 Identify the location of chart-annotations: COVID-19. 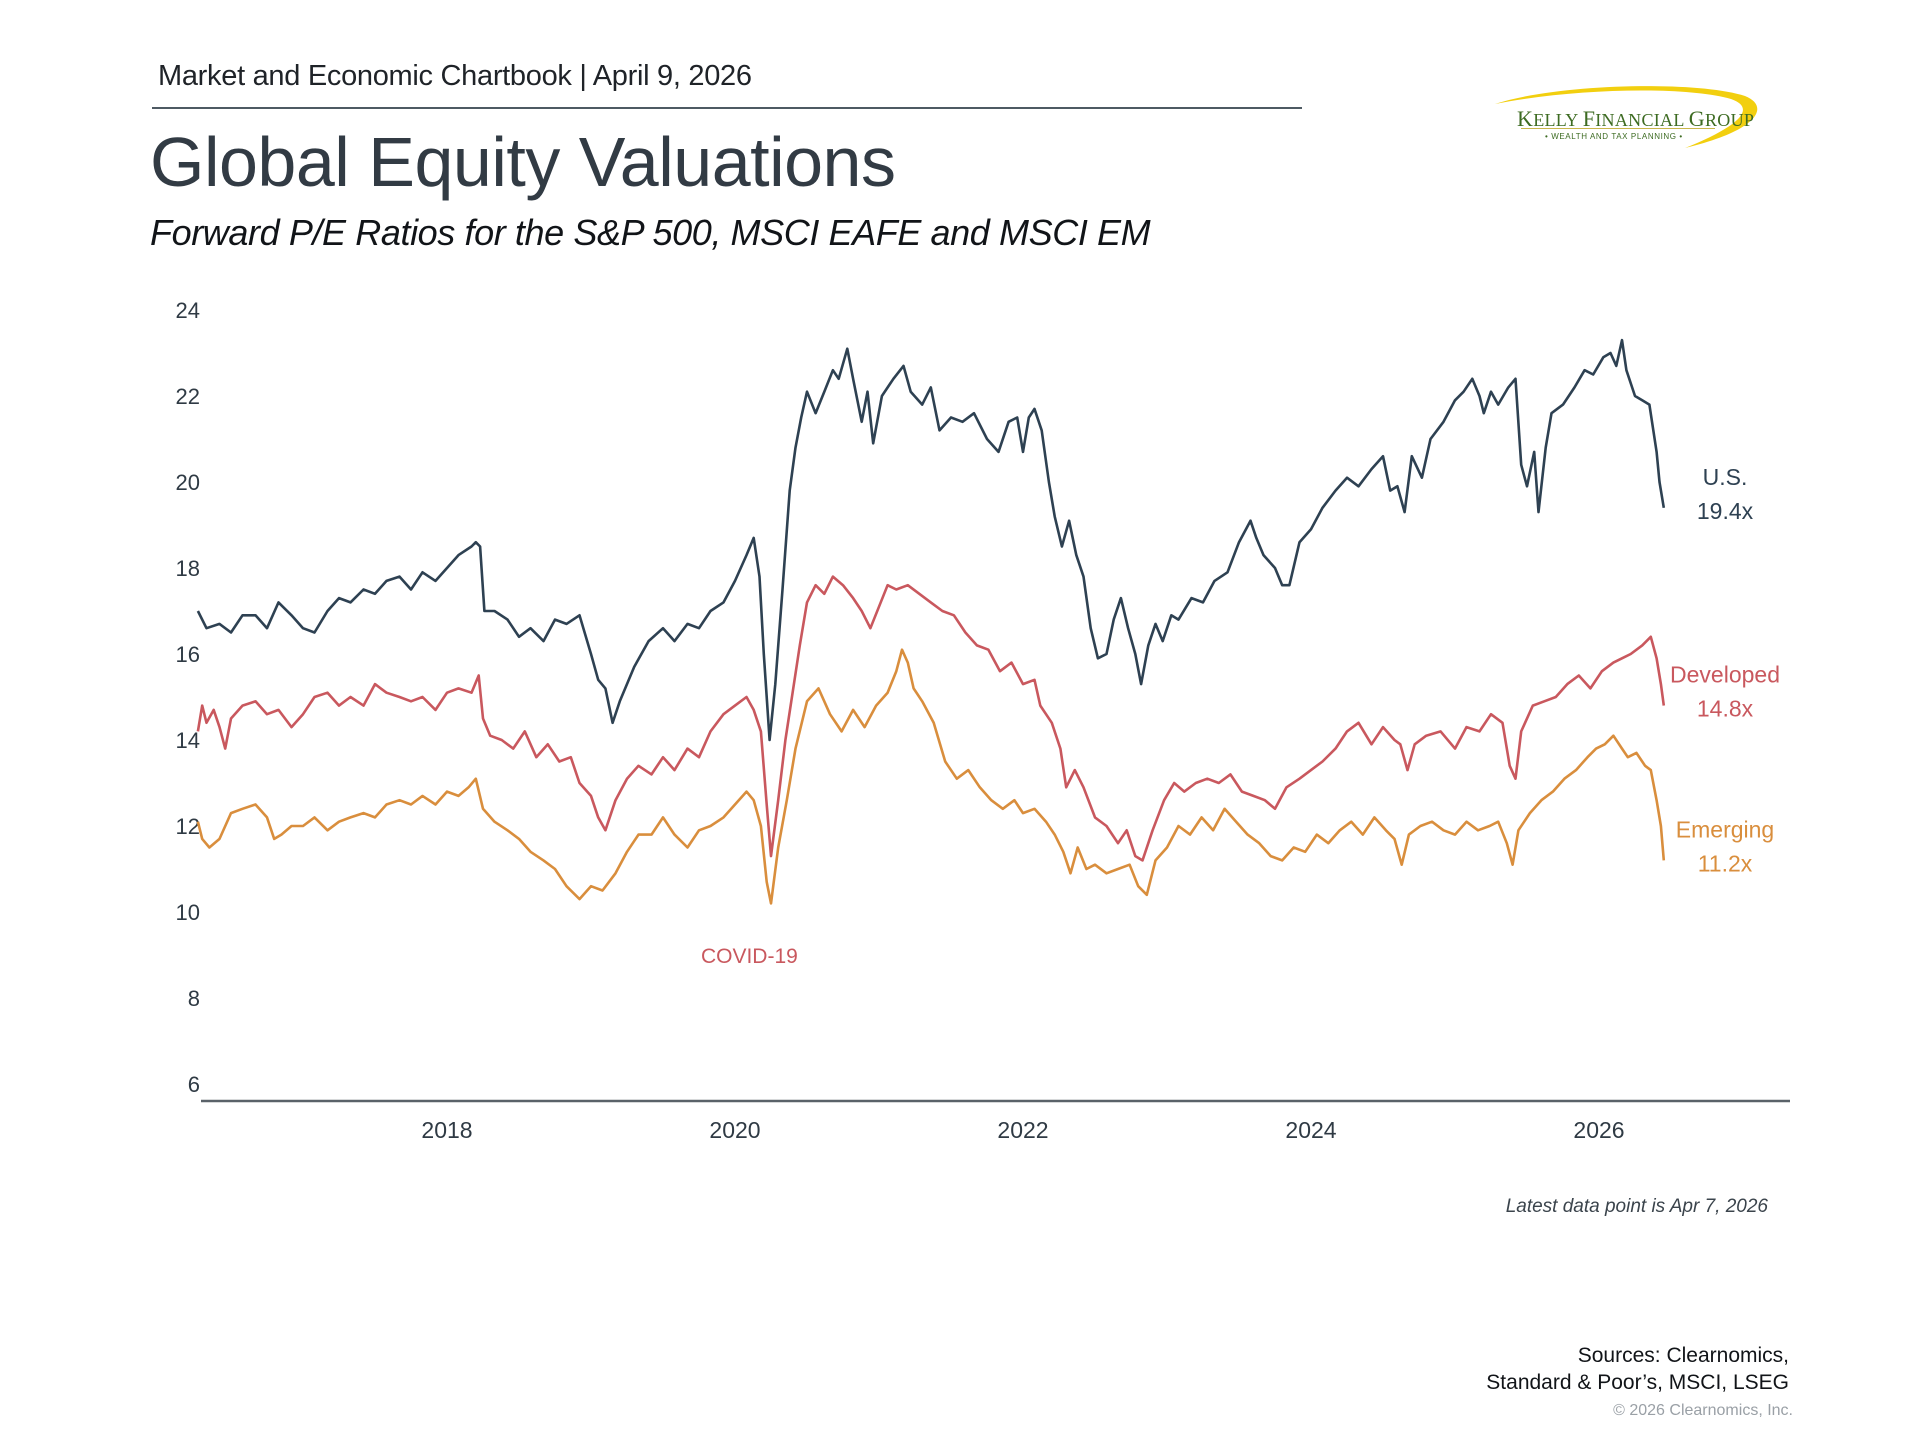
(749, 956).